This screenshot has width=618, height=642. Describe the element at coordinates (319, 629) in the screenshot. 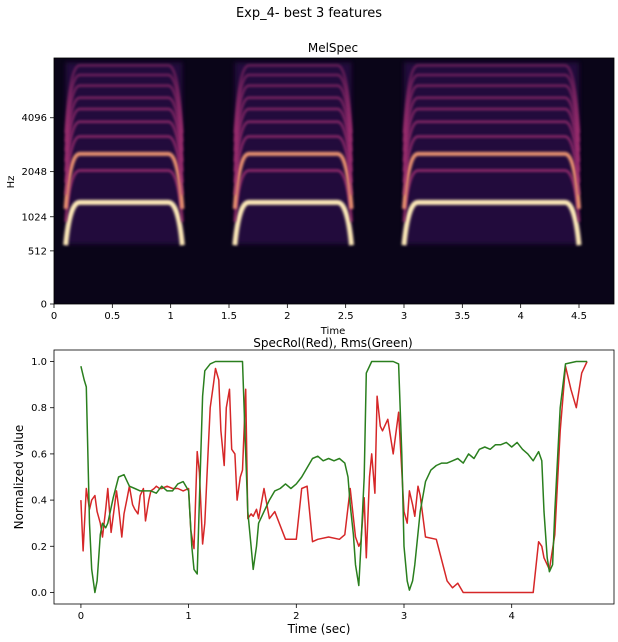

I see `line-chart-x-label: Time (sec)` at that location.